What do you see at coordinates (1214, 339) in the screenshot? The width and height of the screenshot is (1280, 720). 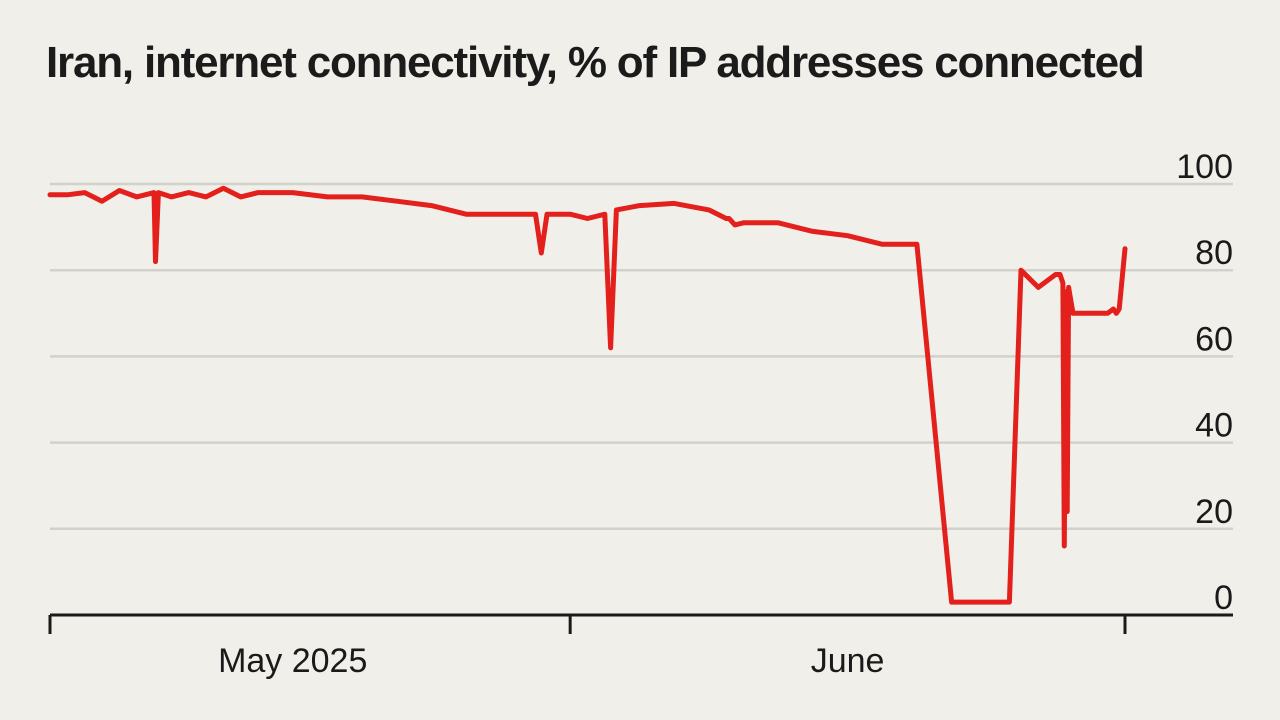 I see `y-tick-label-60: 60` at bounding box center [1214, 339].